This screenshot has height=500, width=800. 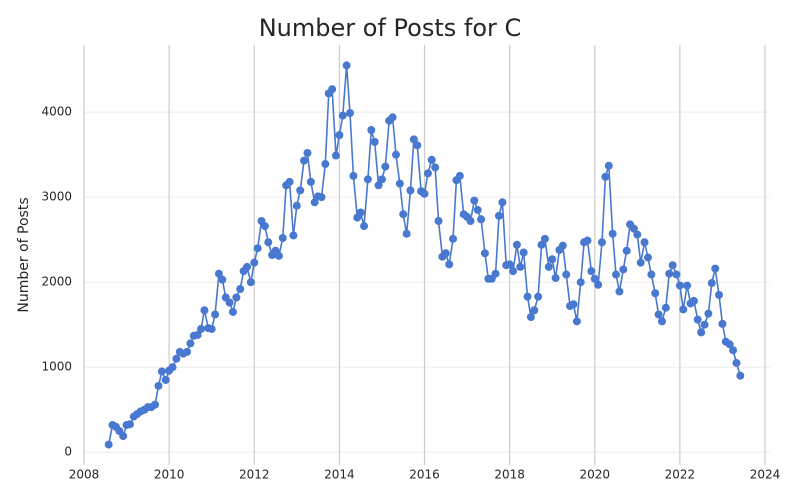 I want to click on x-tick-label: 2008, so click(x=84, y=475).